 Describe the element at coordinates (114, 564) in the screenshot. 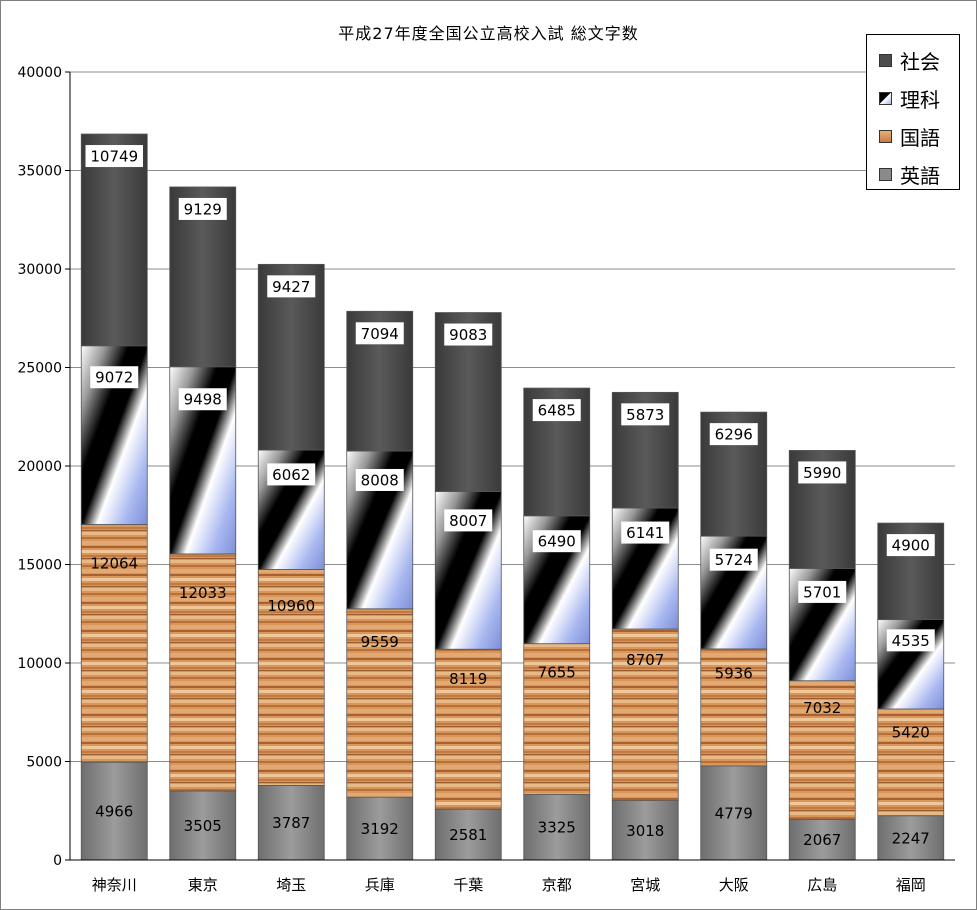

I see `data-label-kokugo: 12064` at that location.